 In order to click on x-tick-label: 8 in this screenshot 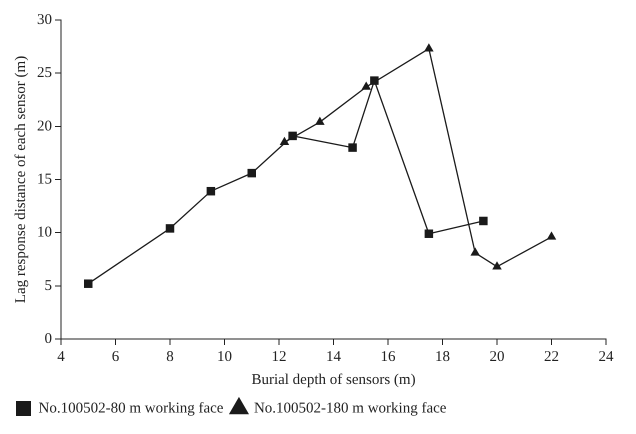, I will do `click(170, 356)`.